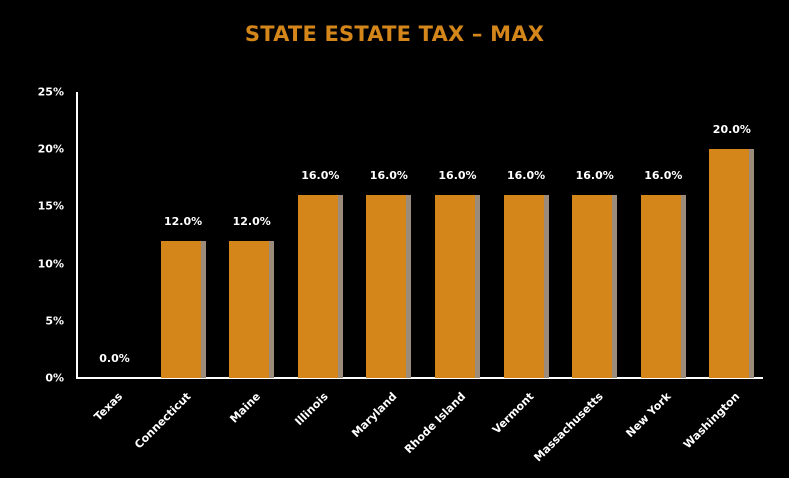 This screenshot has width=789, height=478. I want to click on x-tick-label: Washington, so click(711, 420).